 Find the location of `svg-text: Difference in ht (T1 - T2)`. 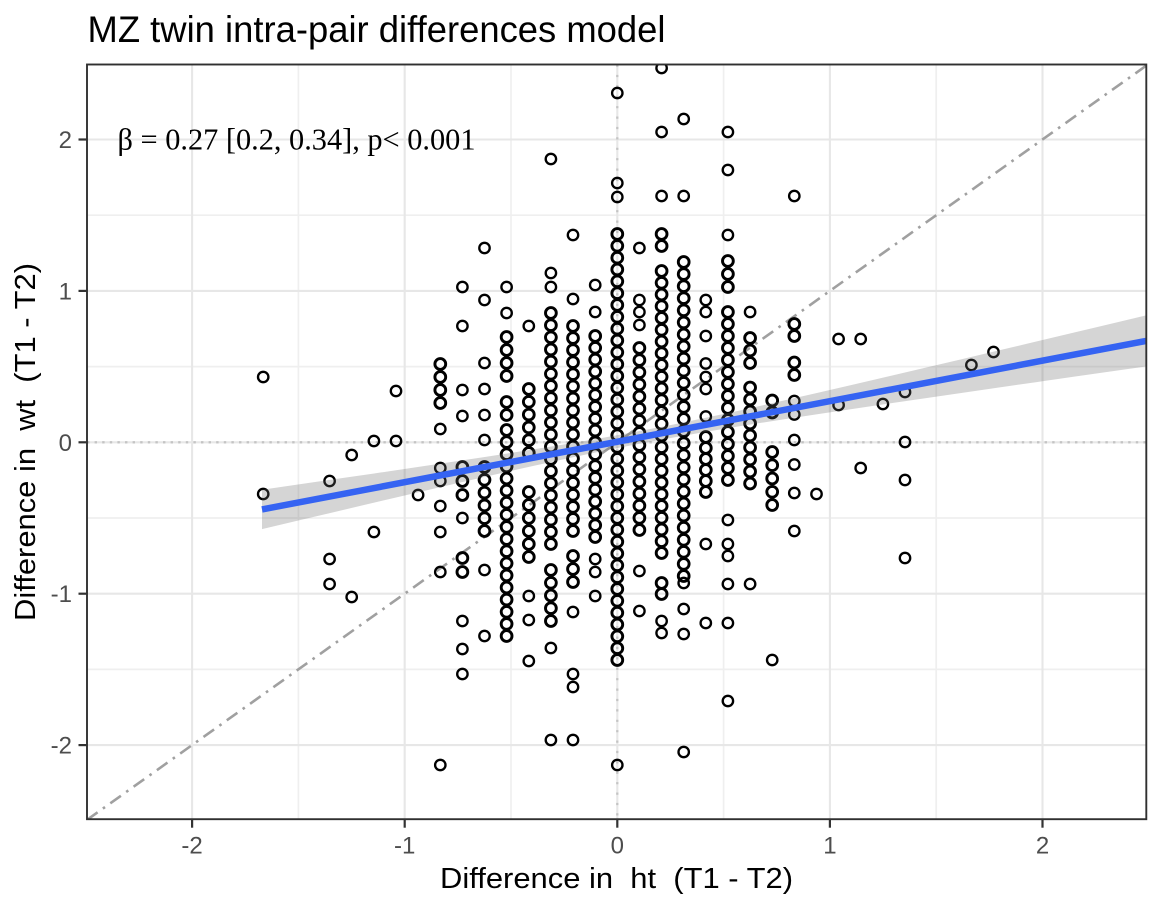

svg-text: Difference in ht (T1 - T2) is located at coordinates (616, 879).